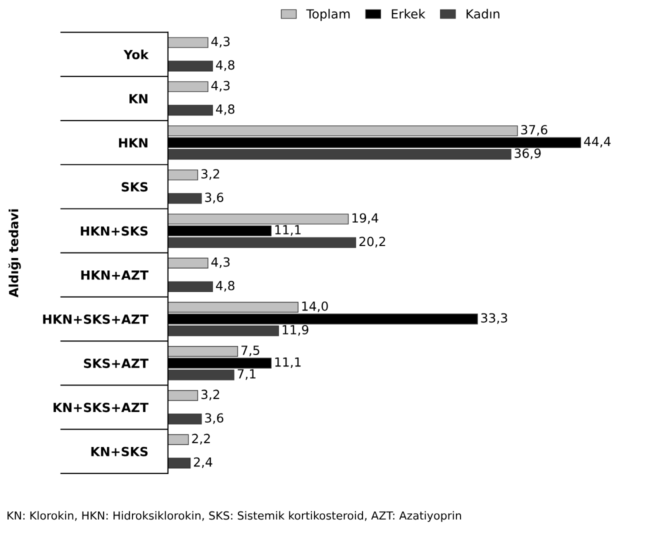  Describe the element at coordinates (328, 15) in the screenshot. I see `legend-label: Toplam` at that location.